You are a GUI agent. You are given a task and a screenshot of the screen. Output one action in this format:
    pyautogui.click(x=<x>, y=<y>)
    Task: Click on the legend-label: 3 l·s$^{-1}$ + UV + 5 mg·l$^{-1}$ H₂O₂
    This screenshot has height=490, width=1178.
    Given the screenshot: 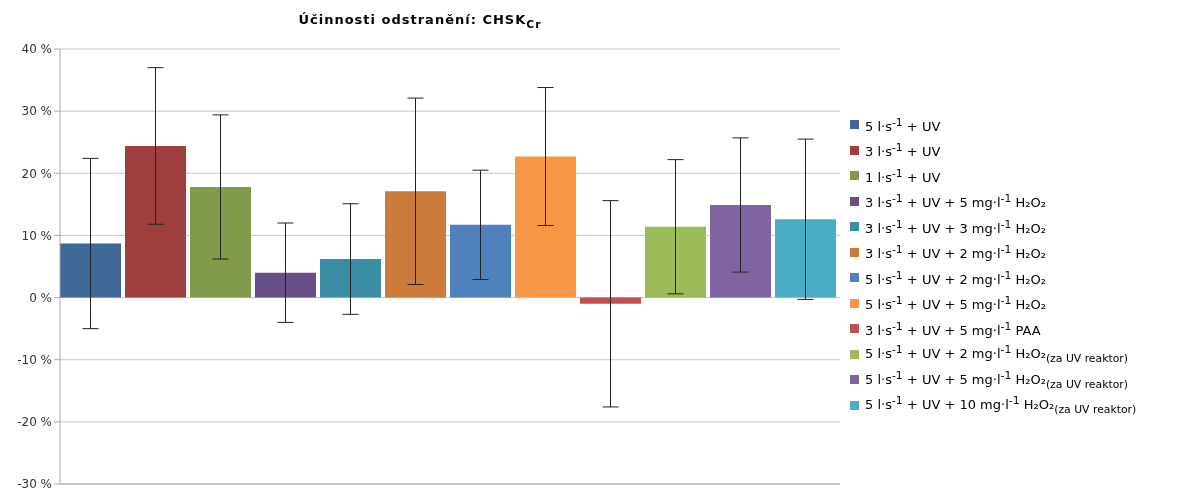 What is the action you would take?
    pyautogui.click(x=955, y=201)
    